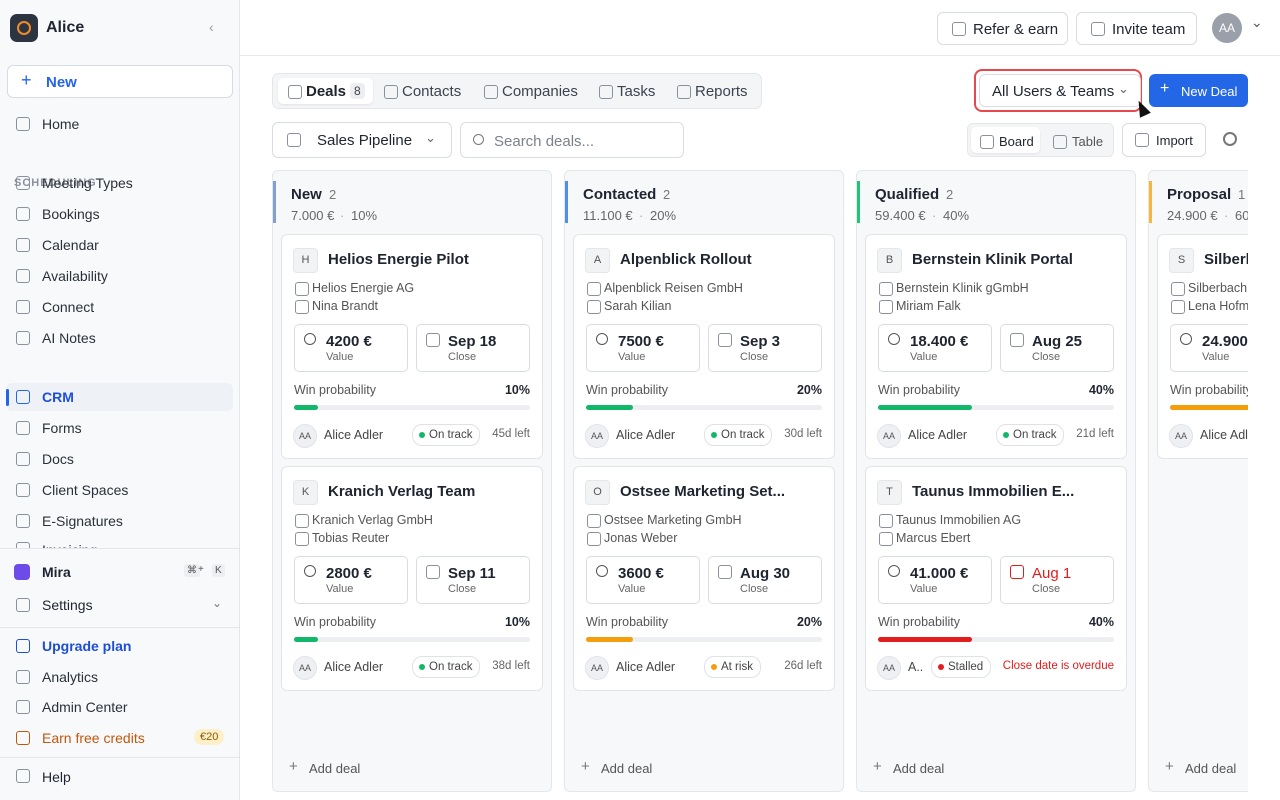 Image resolution: width=1280 pixels, height=800 pixels. What do you see at coordinates (1226, 259) in the screenshot?
I see `card-title: Silberbach` at bounding box center [1226, 259].